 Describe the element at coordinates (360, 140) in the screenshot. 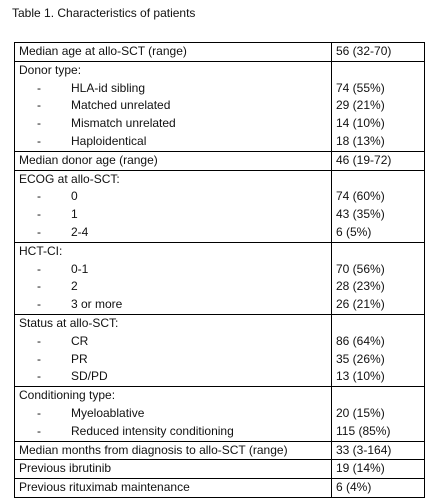

I see `row-value: 18 (13%)` at that location.